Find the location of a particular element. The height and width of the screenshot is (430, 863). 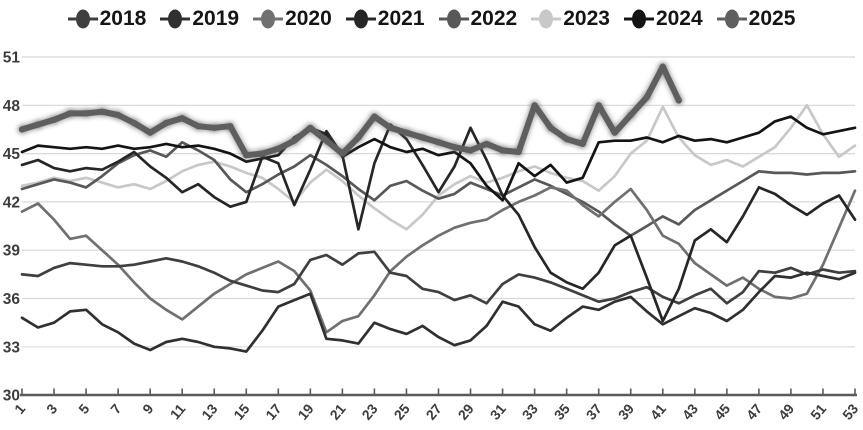

legend-item-2018: 2018 is located at coordinates (107, 19).